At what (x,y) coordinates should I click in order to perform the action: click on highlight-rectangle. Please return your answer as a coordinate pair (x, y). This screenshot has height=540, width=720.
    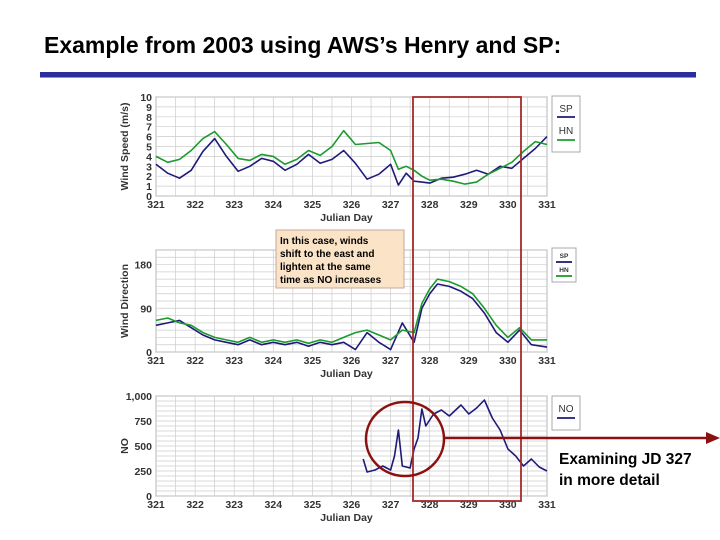
    Looking at the image, I should click on (467, 299).